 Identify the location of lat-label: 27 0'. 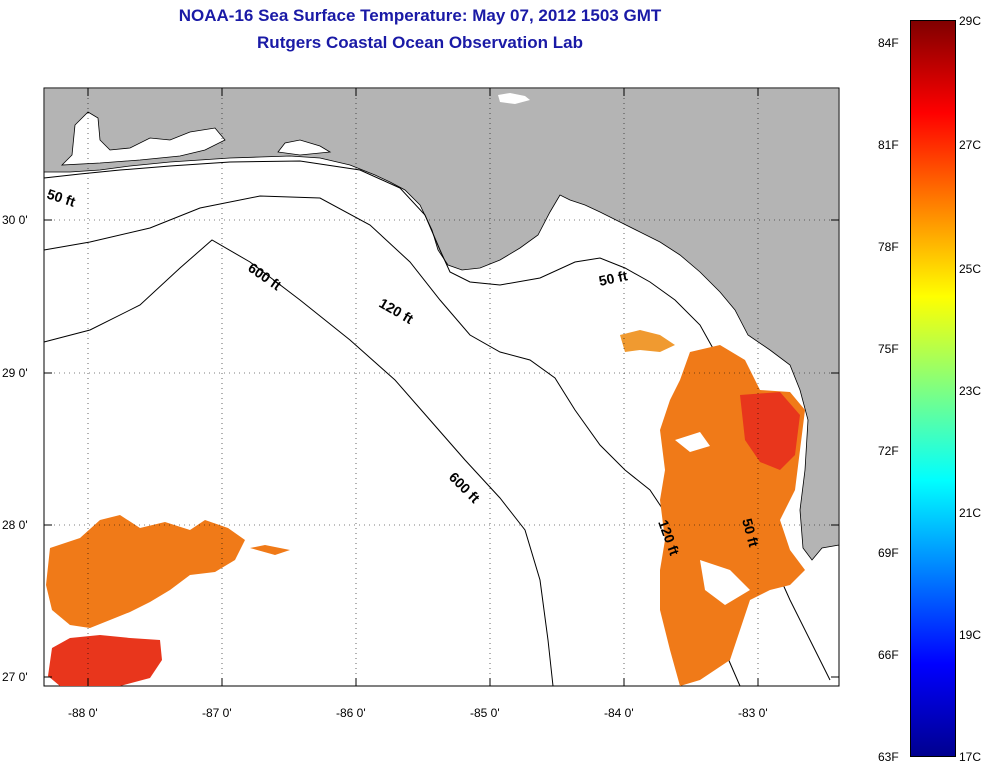
(15, 677).